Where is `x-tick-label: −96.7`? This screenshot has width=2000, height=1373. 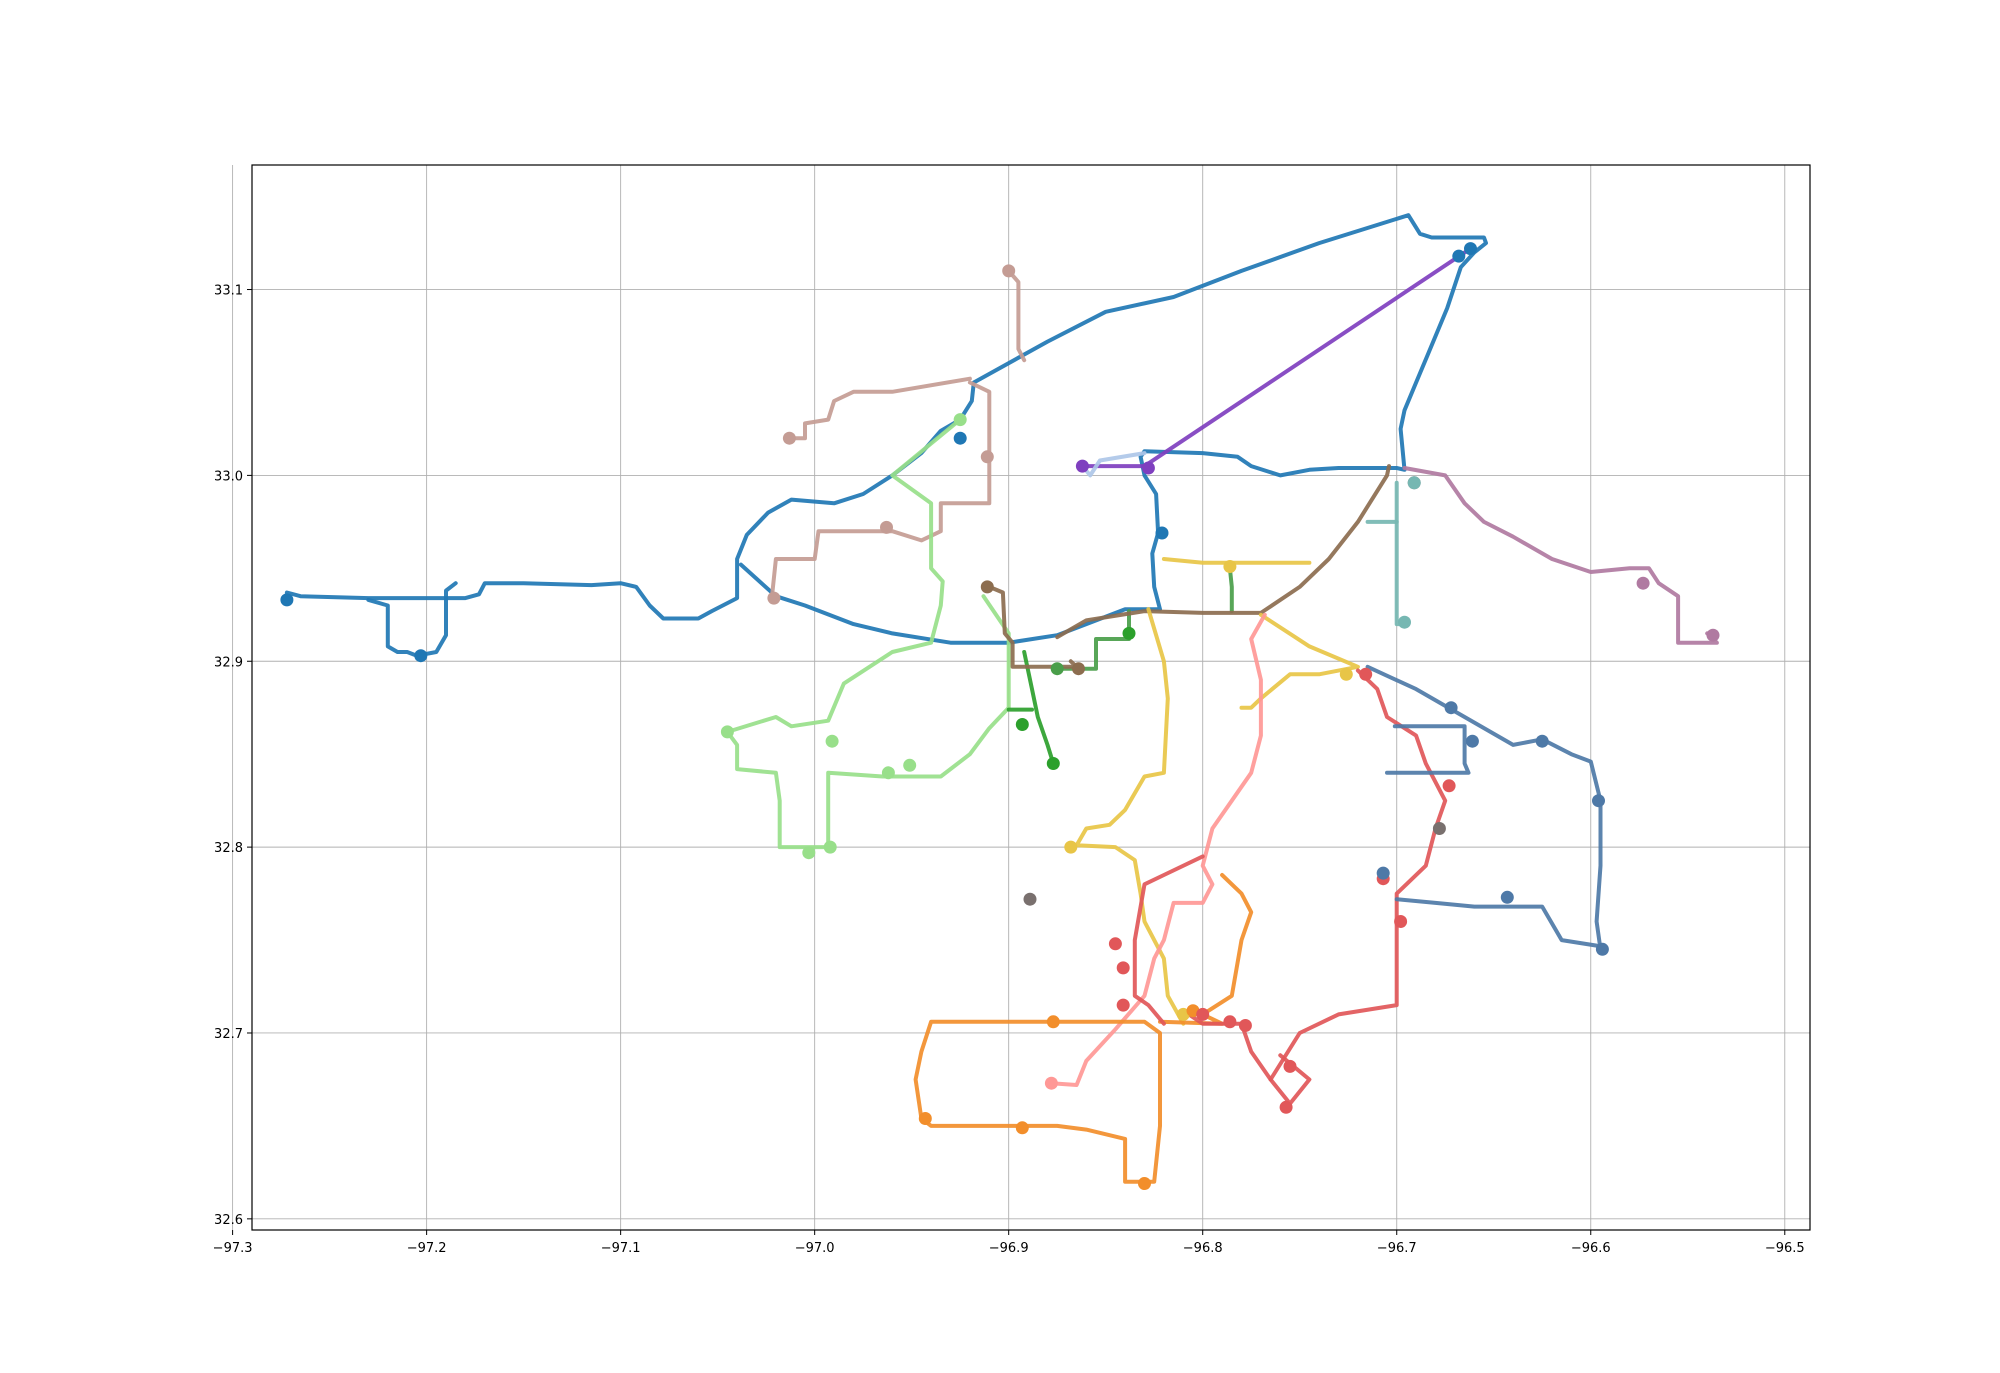 x-tick-label: −96.7 is located at coordinates (1397, 1248).